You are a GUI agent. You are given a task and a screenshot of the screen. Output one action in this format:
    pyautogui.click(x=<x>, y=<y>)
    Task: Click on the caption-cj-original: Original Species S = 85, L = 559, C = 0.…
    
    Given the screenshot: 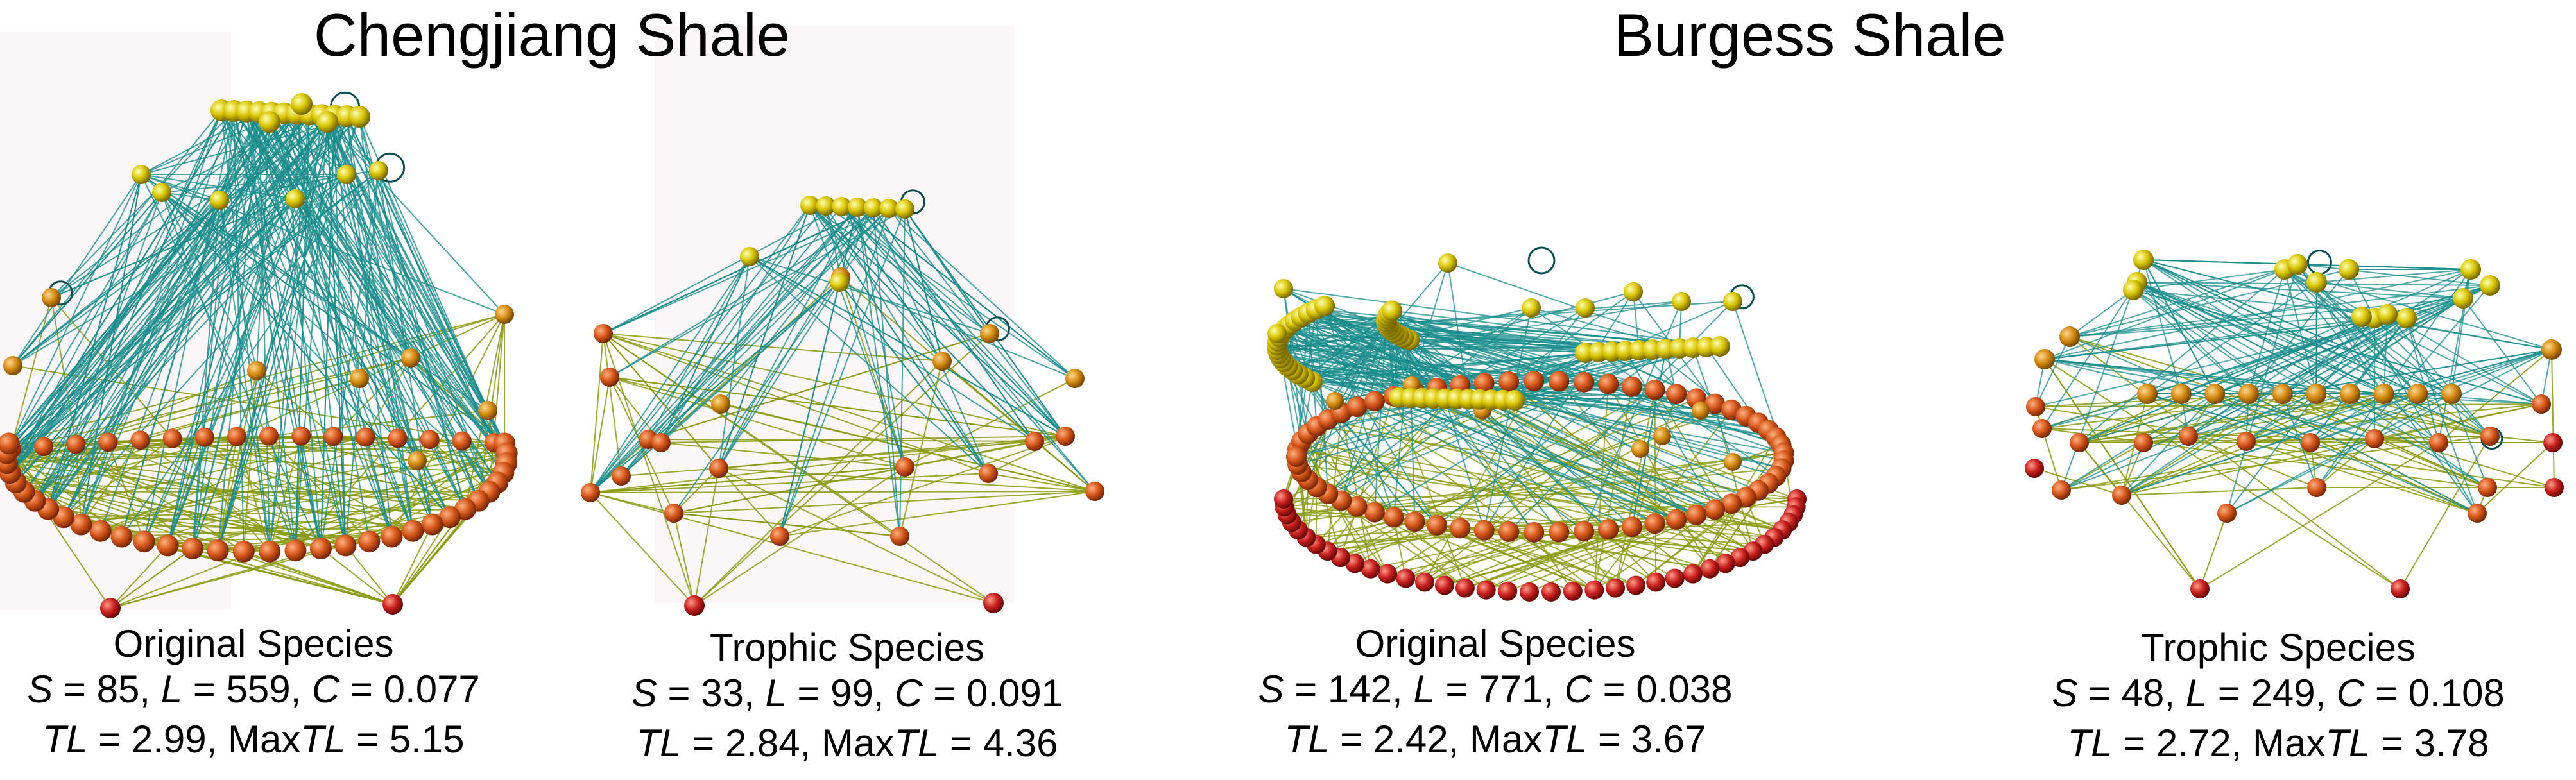 What is the action you would take?
    pyautogui.click(x=253, y=694)
    